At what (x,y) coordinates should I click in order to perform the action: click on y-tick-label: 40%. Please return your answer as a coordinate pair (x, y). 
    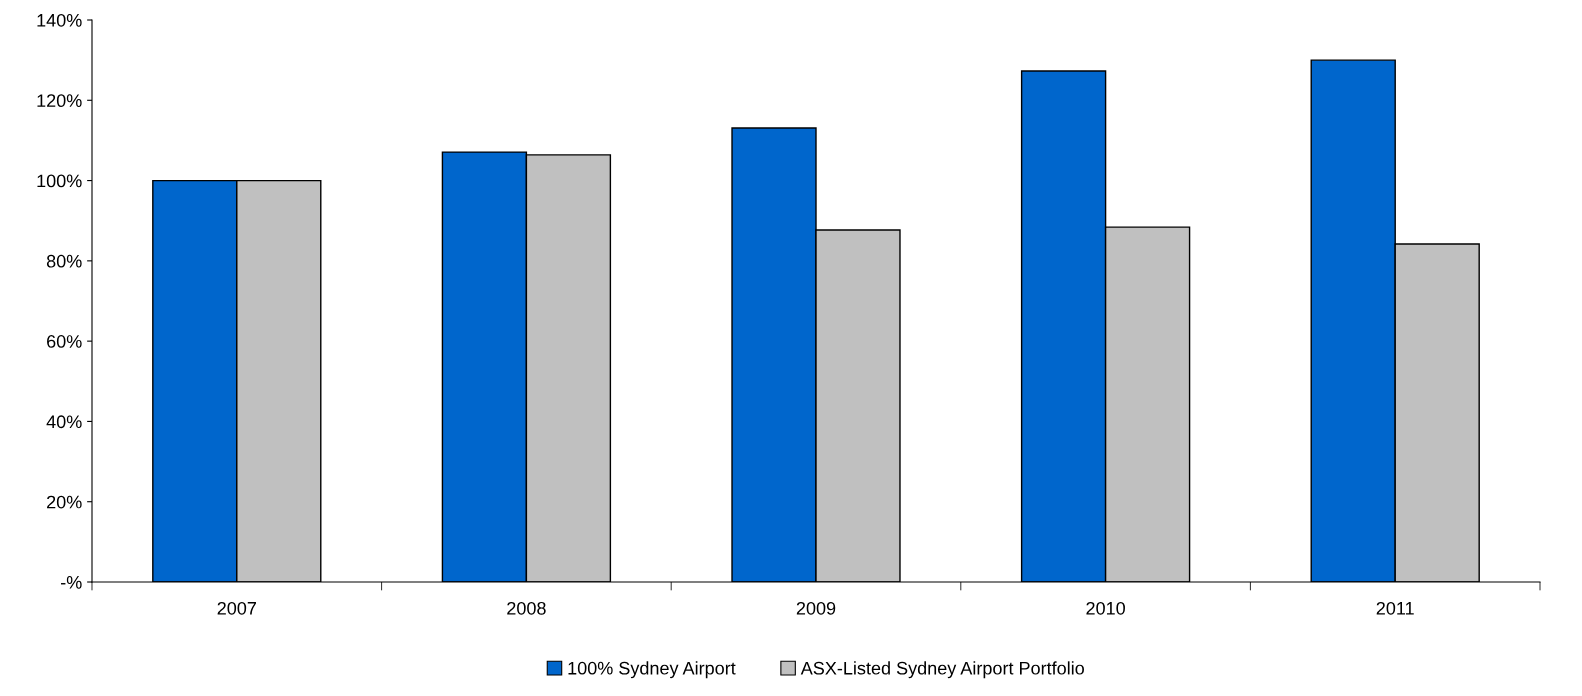
    Looking at the image, I should click on (64, 422).